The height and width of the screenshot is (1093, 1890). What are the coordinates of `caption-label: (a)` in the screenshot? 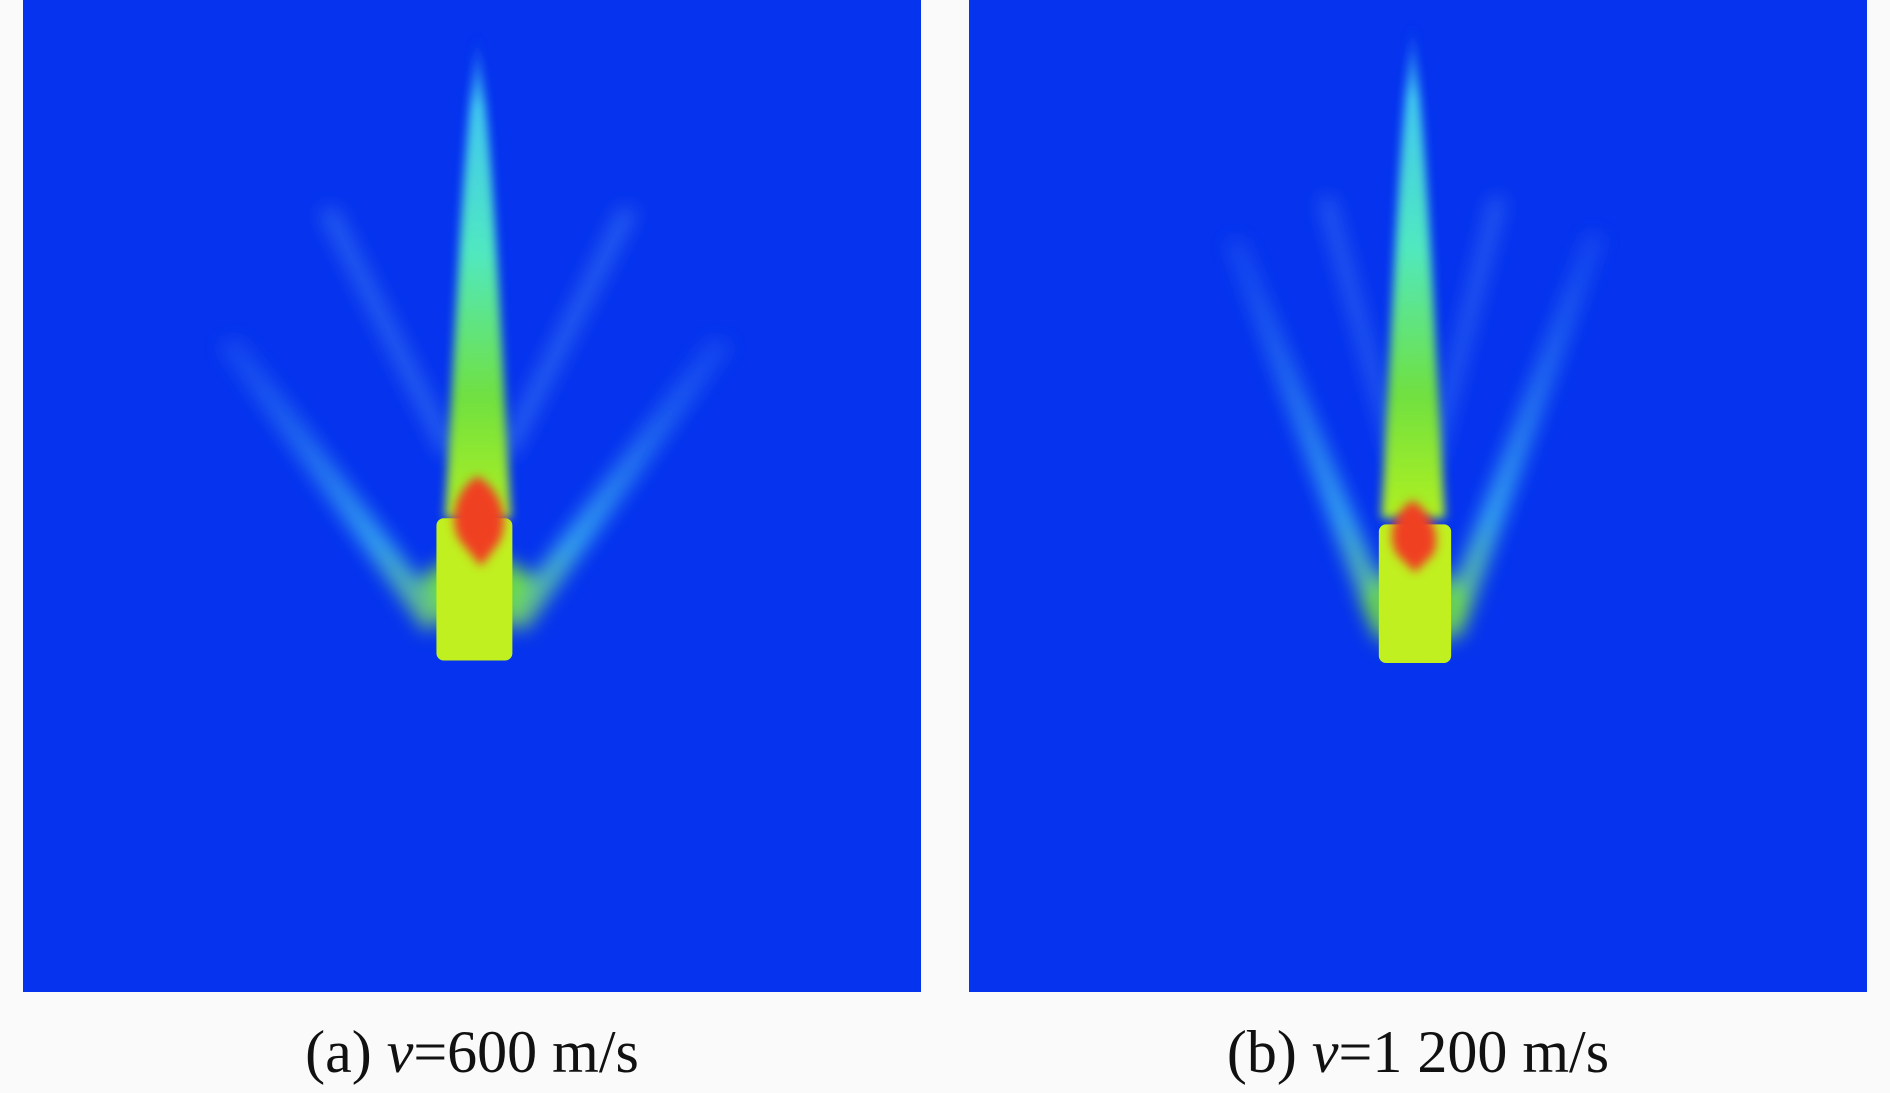 It's located at (338, 1052).